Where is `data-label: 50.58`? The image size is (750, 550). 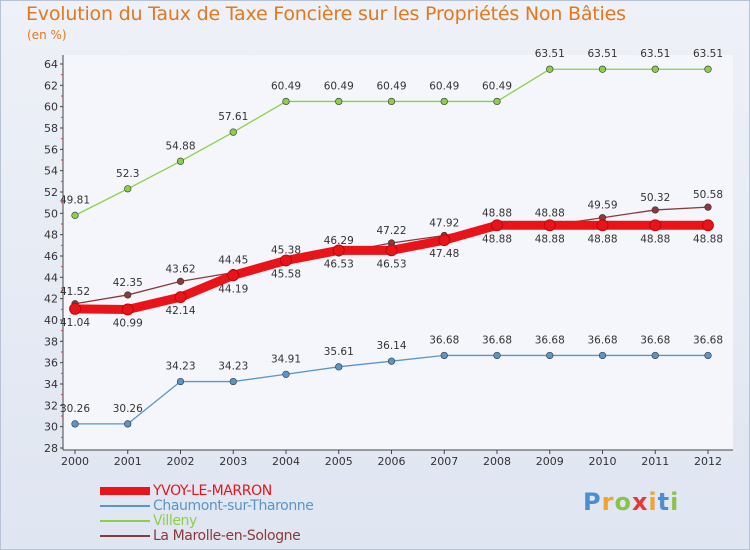 data-label: 50.58 is located at coordinates (708, 195).